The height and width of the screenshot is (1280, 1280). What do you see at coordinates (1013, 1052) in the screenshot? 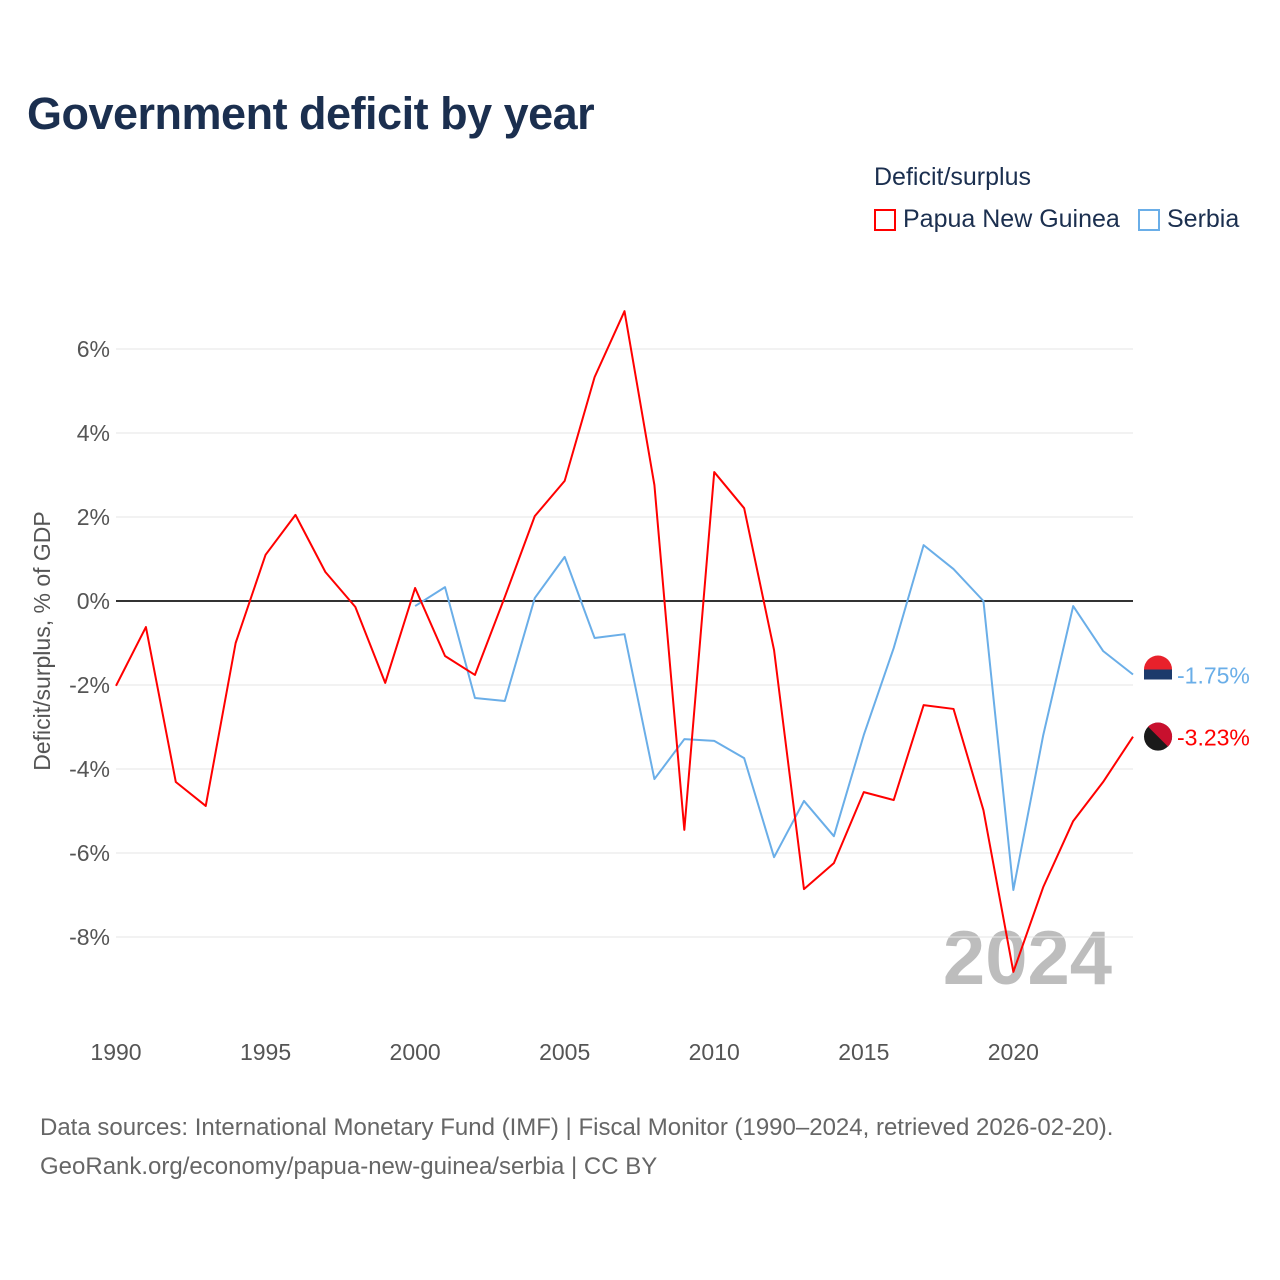
I see `x-tick-label: 2020` at bounding box center [1013, 1052].